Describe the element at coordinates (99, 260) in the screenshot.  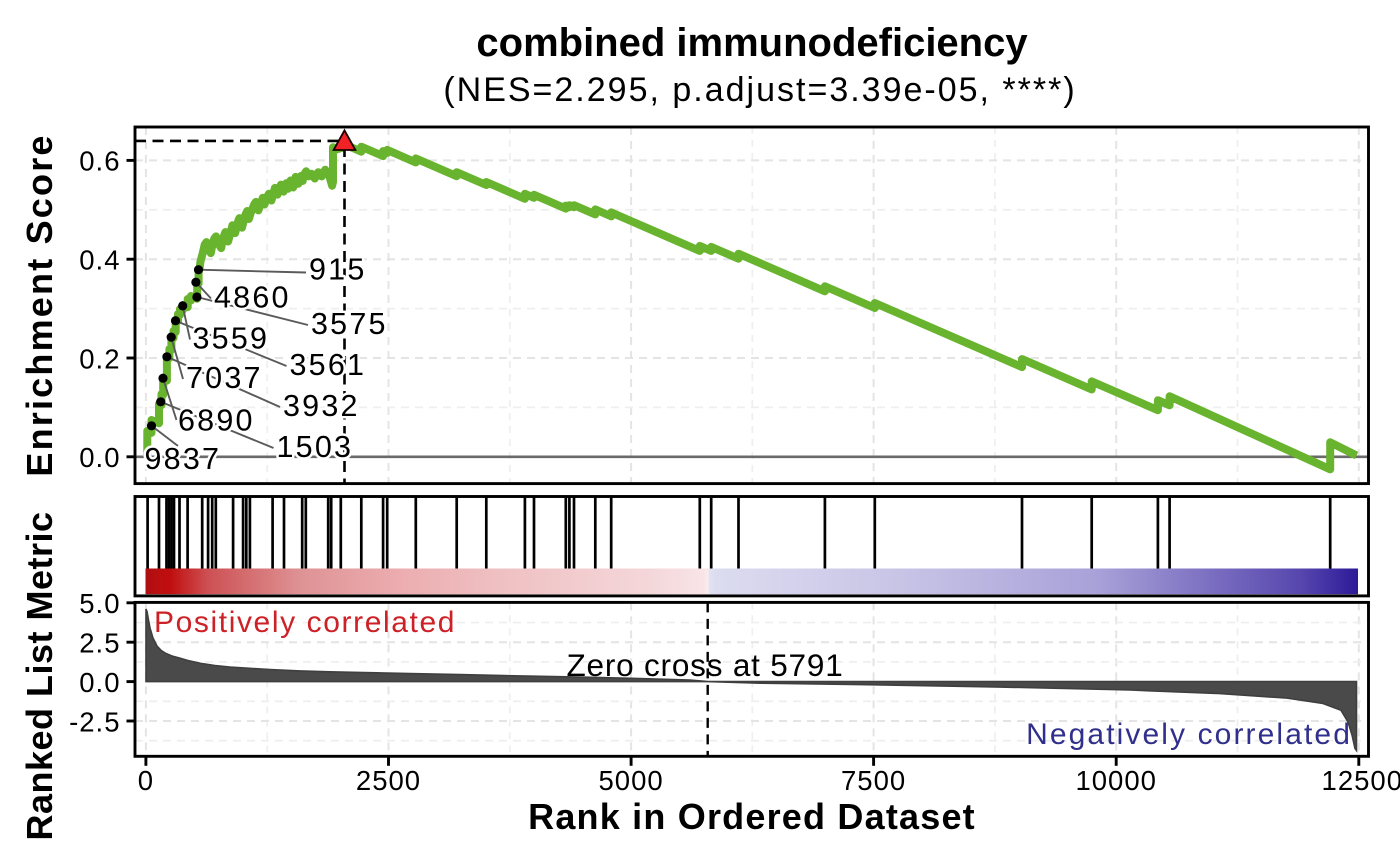
I see `svg-text: 0.4` at that location.